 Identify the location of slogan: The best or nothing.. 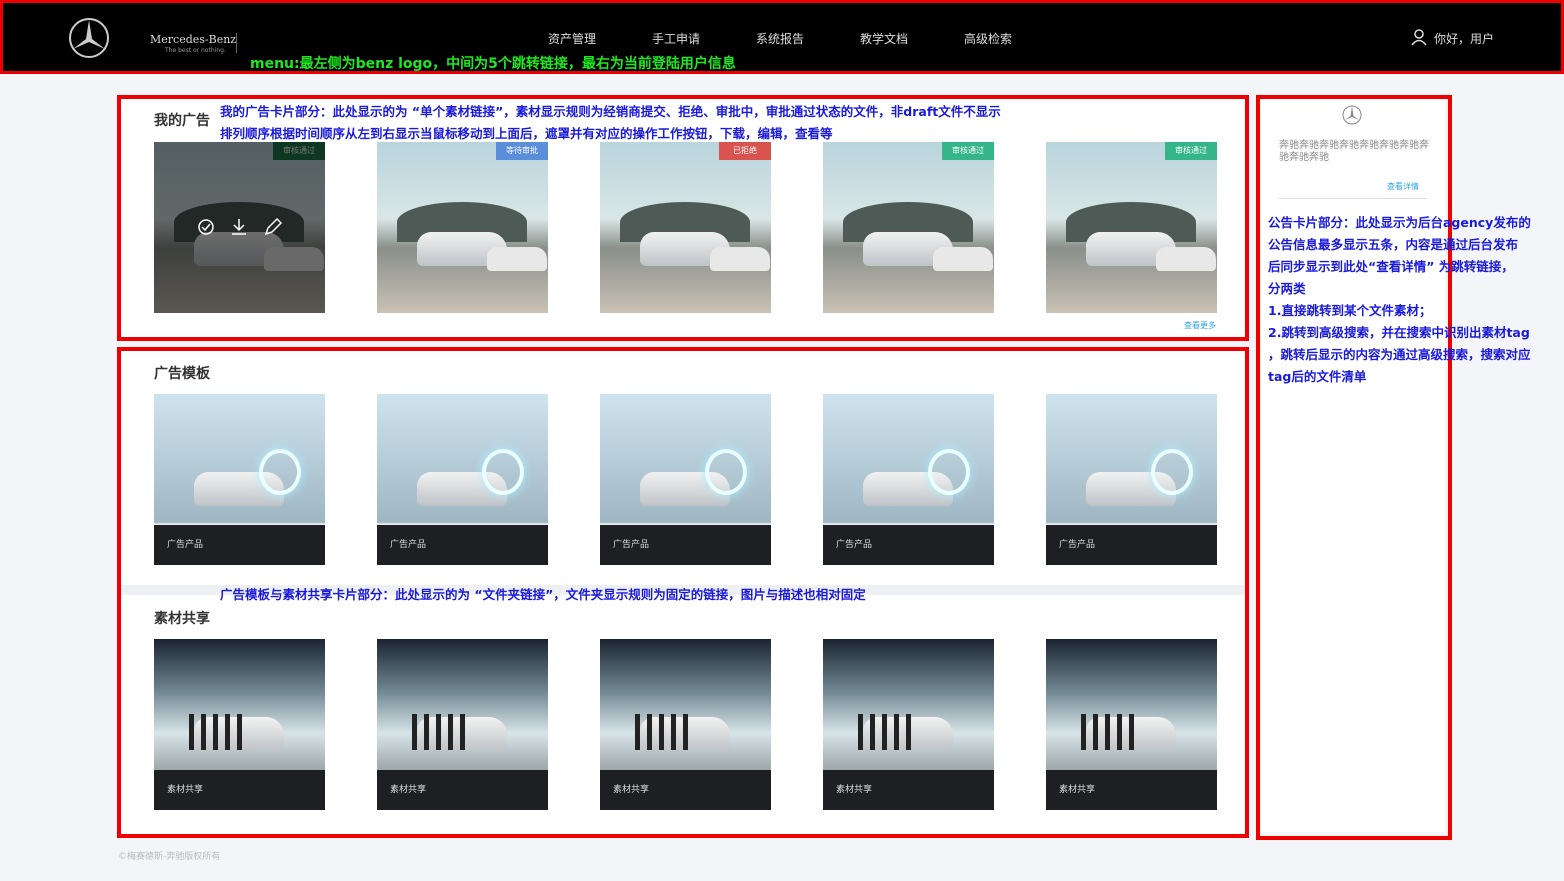
(195, 50).